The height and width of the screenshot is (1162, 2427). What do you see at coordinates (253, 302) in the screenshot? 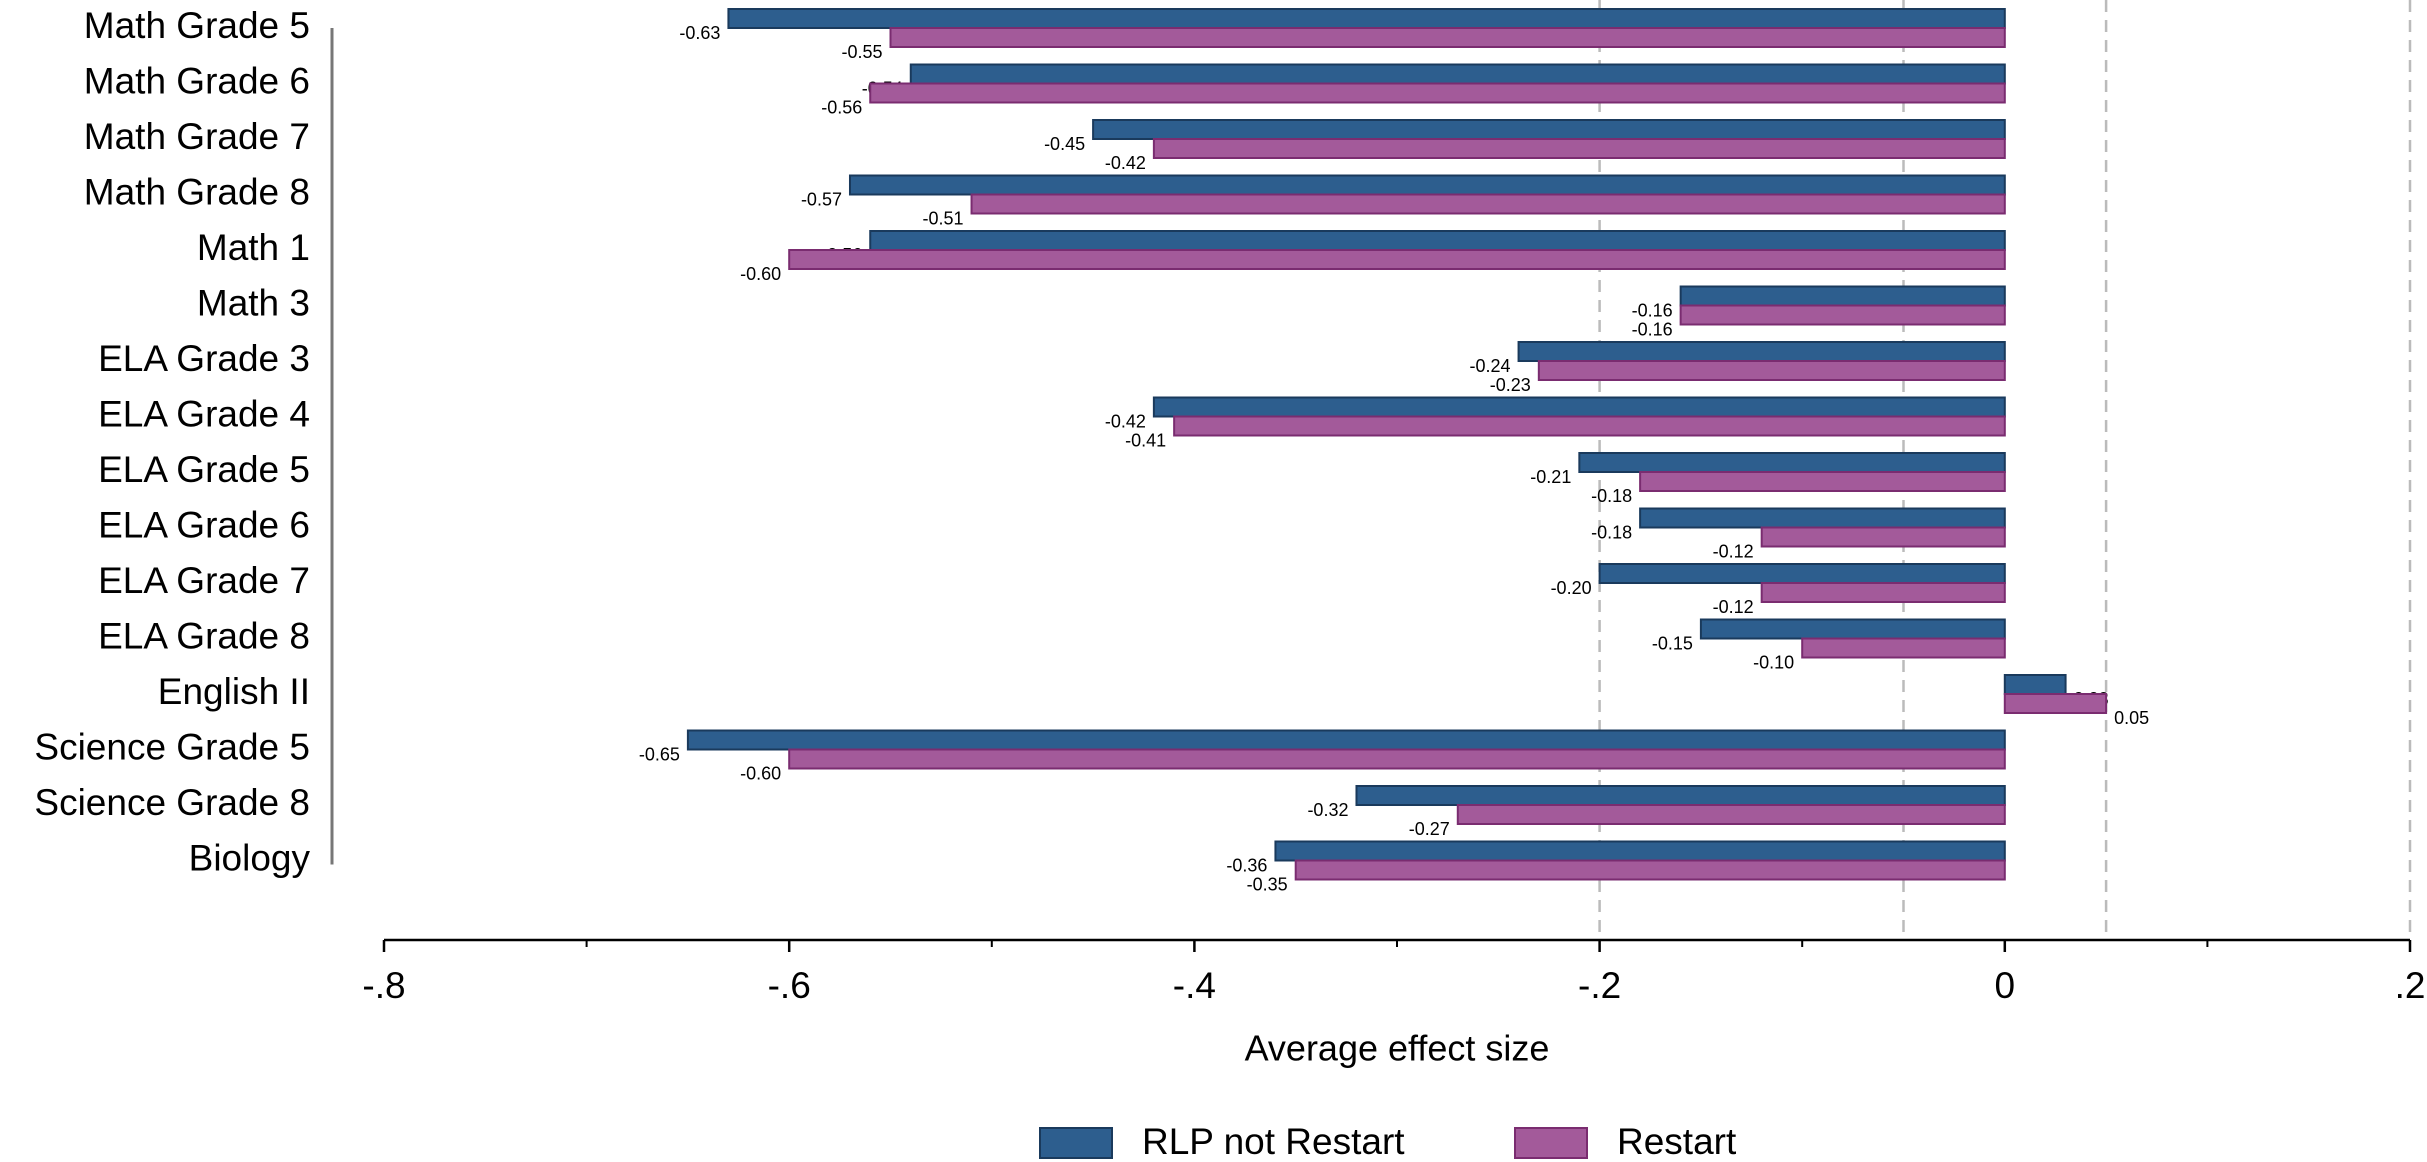
I see `y-tick-label: Math 3` at bounding box center [253, 302].